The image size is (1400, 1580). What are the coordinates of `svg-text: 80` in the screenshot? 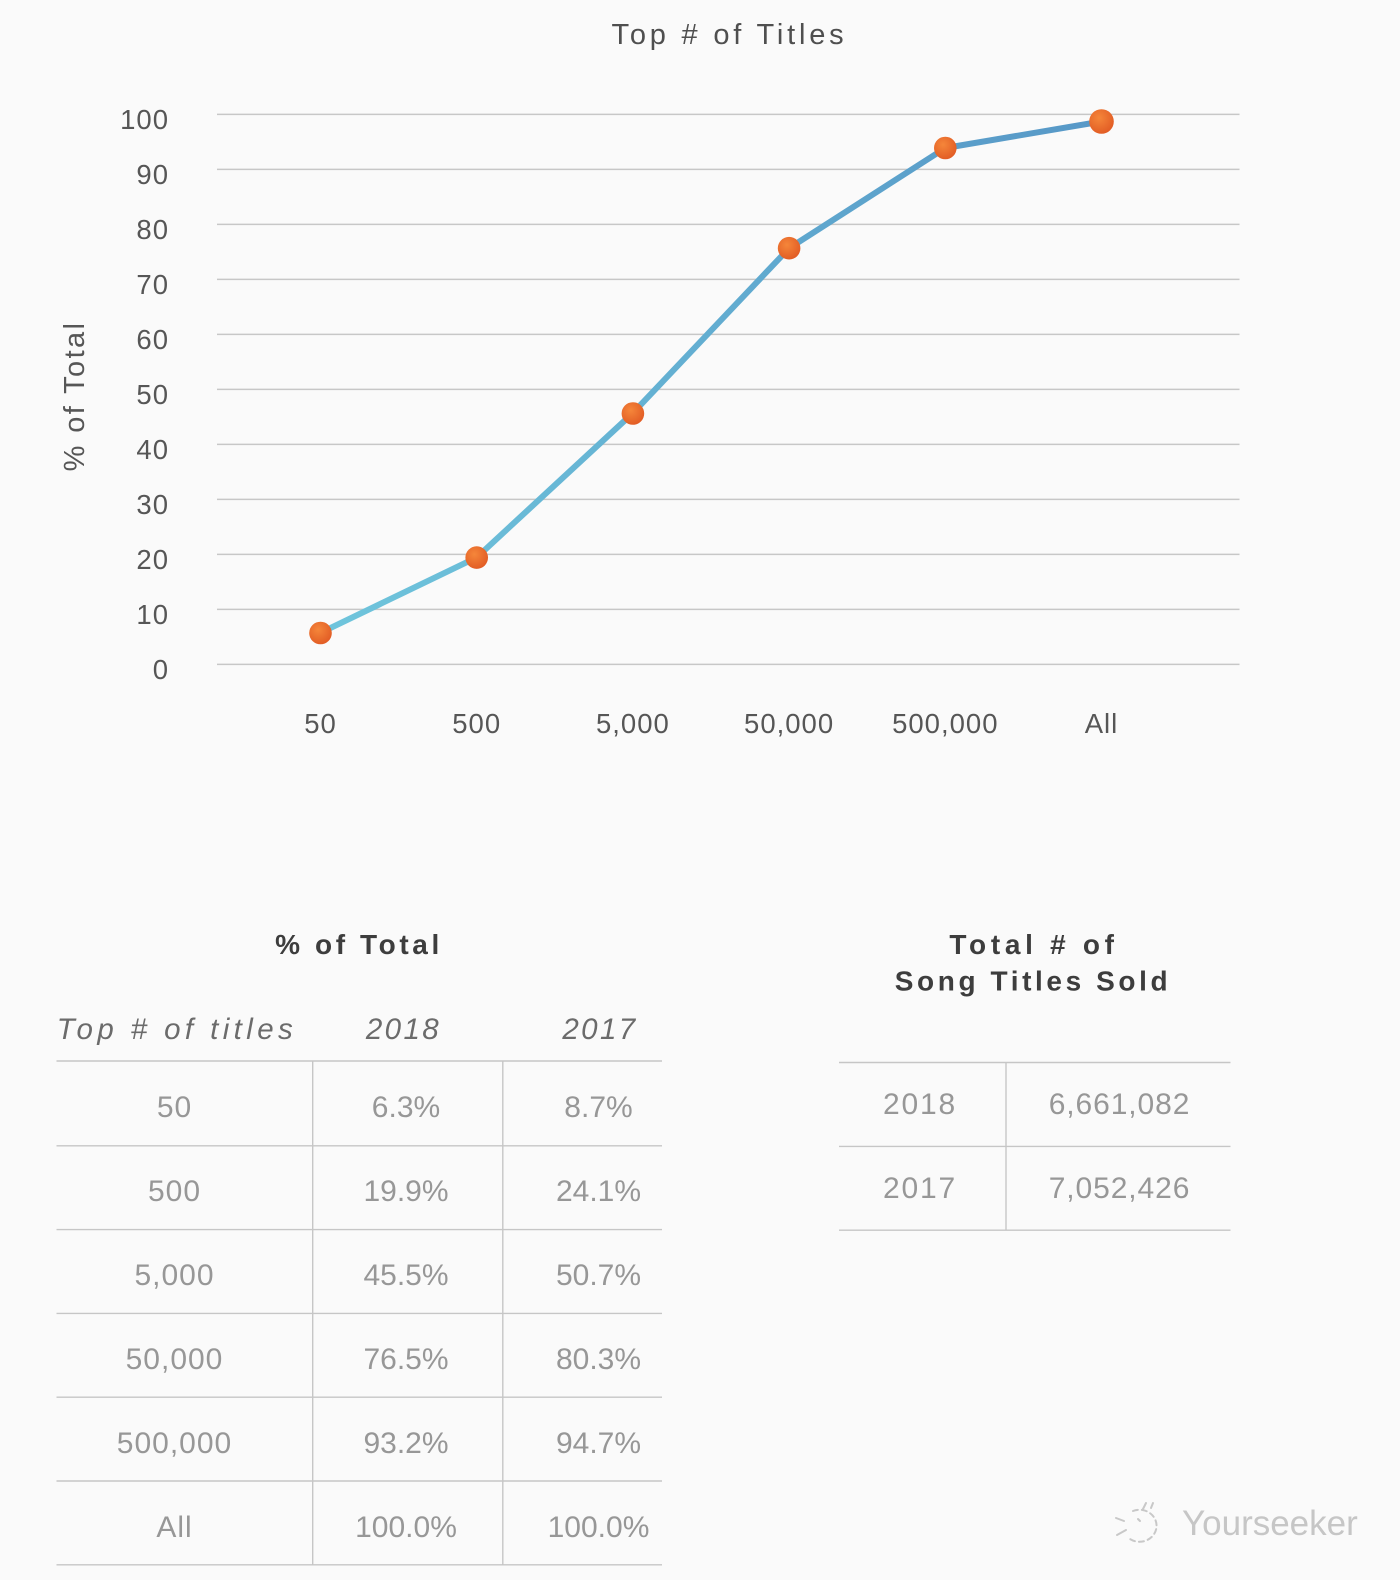 It's located at (152, 229).